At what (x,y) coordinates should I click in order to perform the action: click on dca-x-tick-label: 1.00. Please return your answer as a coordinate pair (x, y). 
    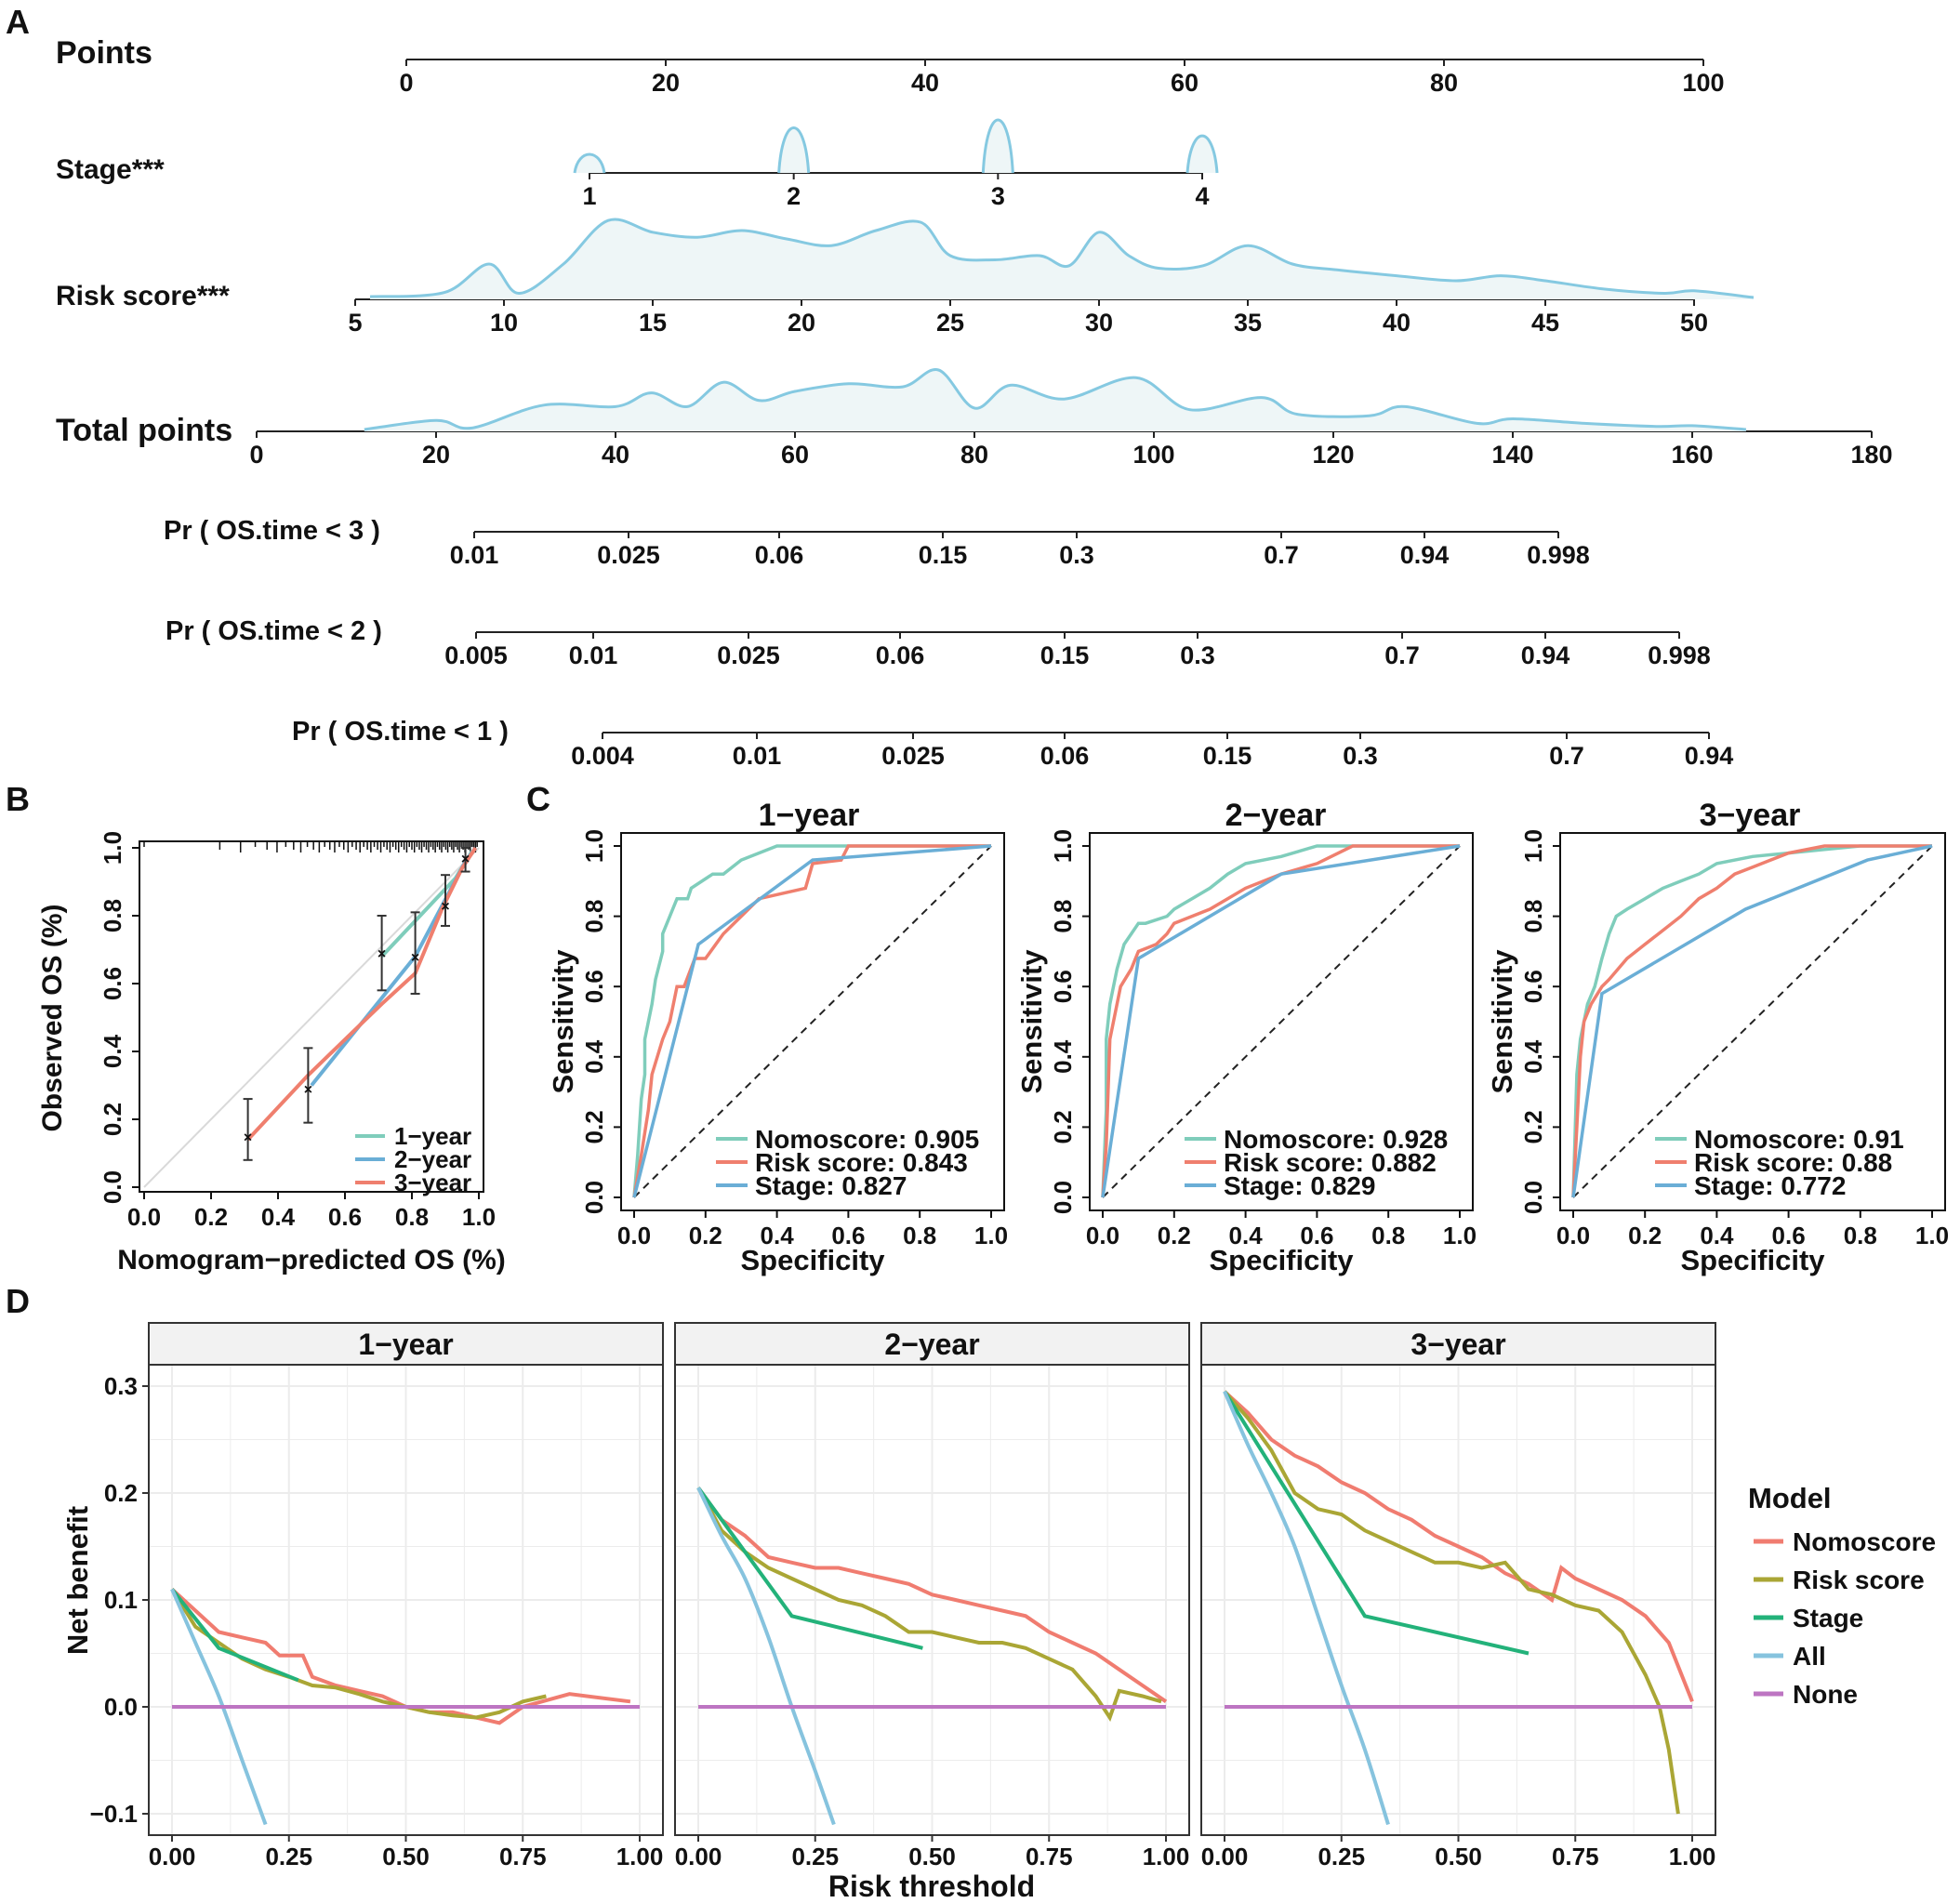
    Looking at the image, I should click on (1167, 1856).